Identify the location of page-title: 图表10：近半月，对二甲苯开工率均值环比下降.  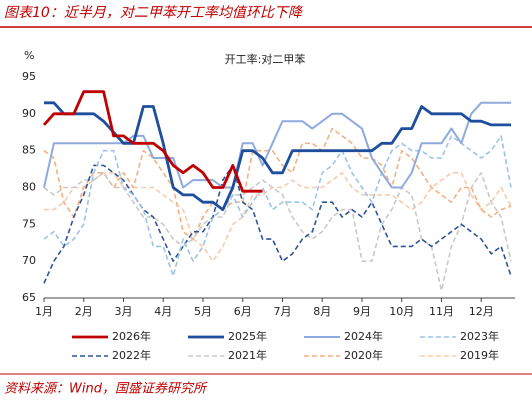
(154, 13).